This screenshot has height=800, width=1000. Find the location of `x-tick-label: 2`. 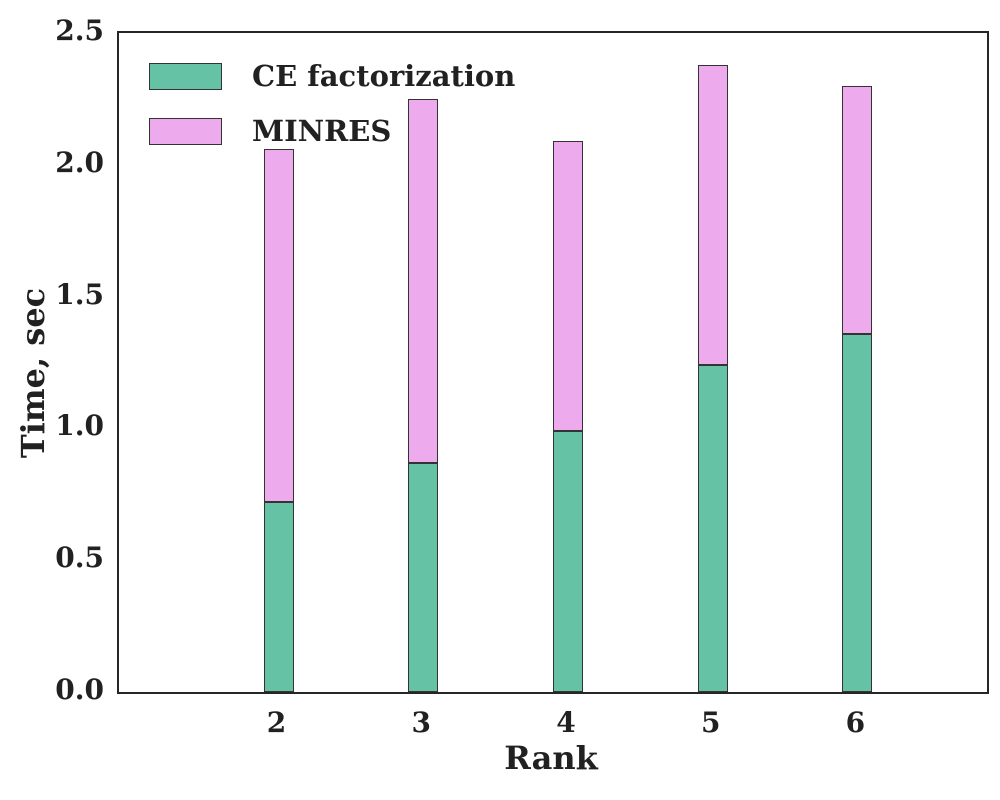

x-tick-label: 2 is located at coordinates (276, 722).